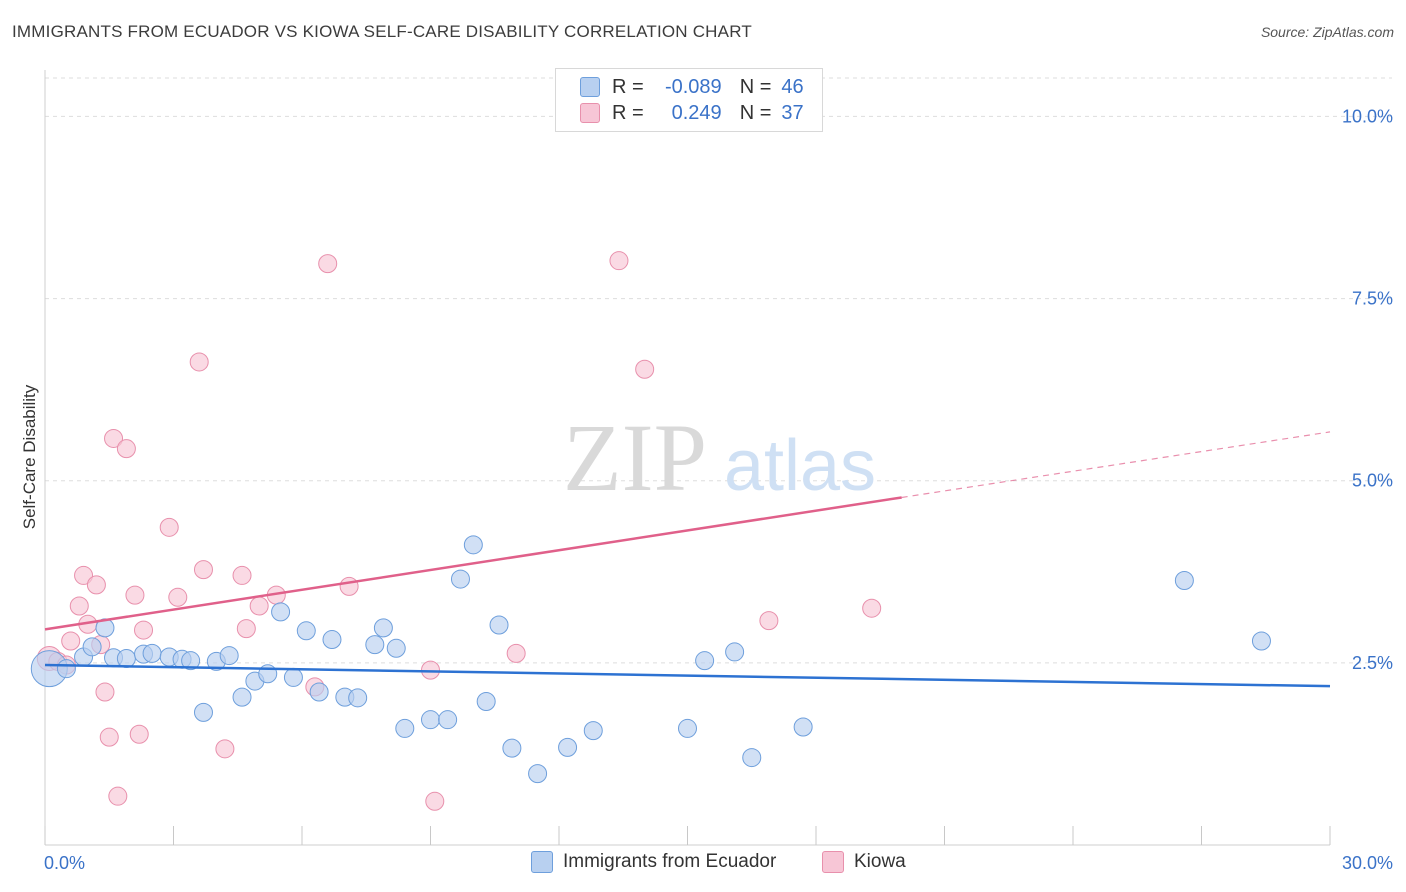 The width and height of the screenshot is (1406, 892). What do you see at coordinates (1372, 299) in the screenshot?
I see `y-tick-label: 7.5%` at bounding box center [1372, 299].